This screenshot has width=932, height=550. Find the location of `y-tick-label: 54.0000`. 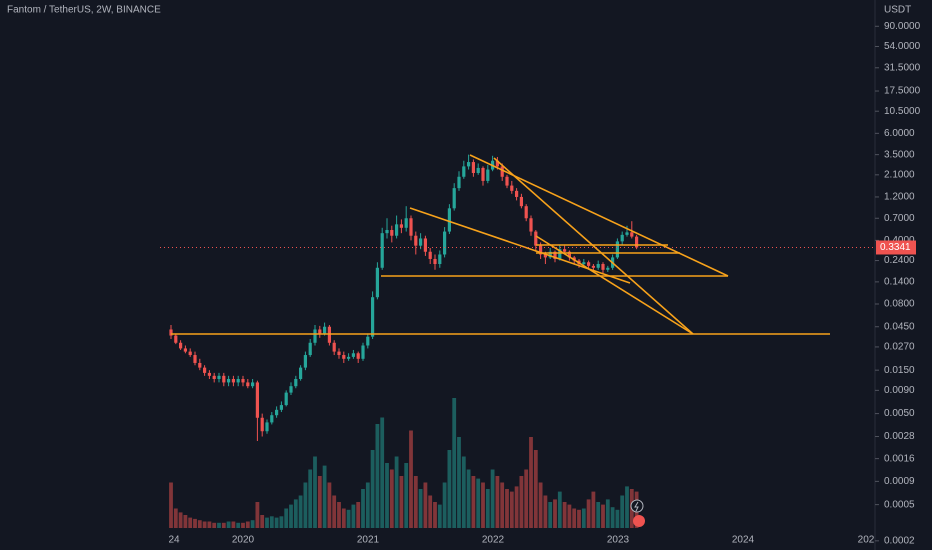

y-tick-label: 54.0000 is located at coordinates (902, 46).